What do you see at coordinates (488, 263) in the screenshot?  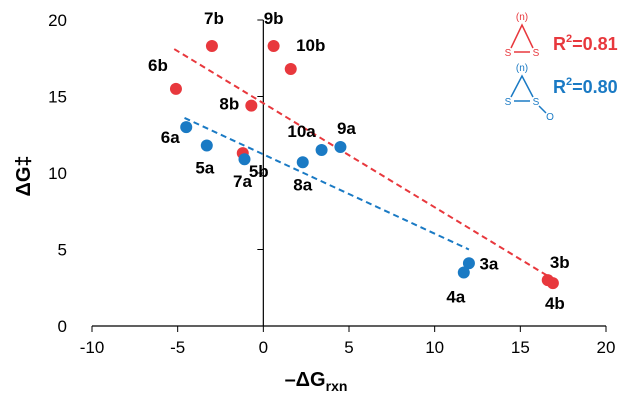 I see `point-label-3a: 3a` at bounding box center [488, 263].